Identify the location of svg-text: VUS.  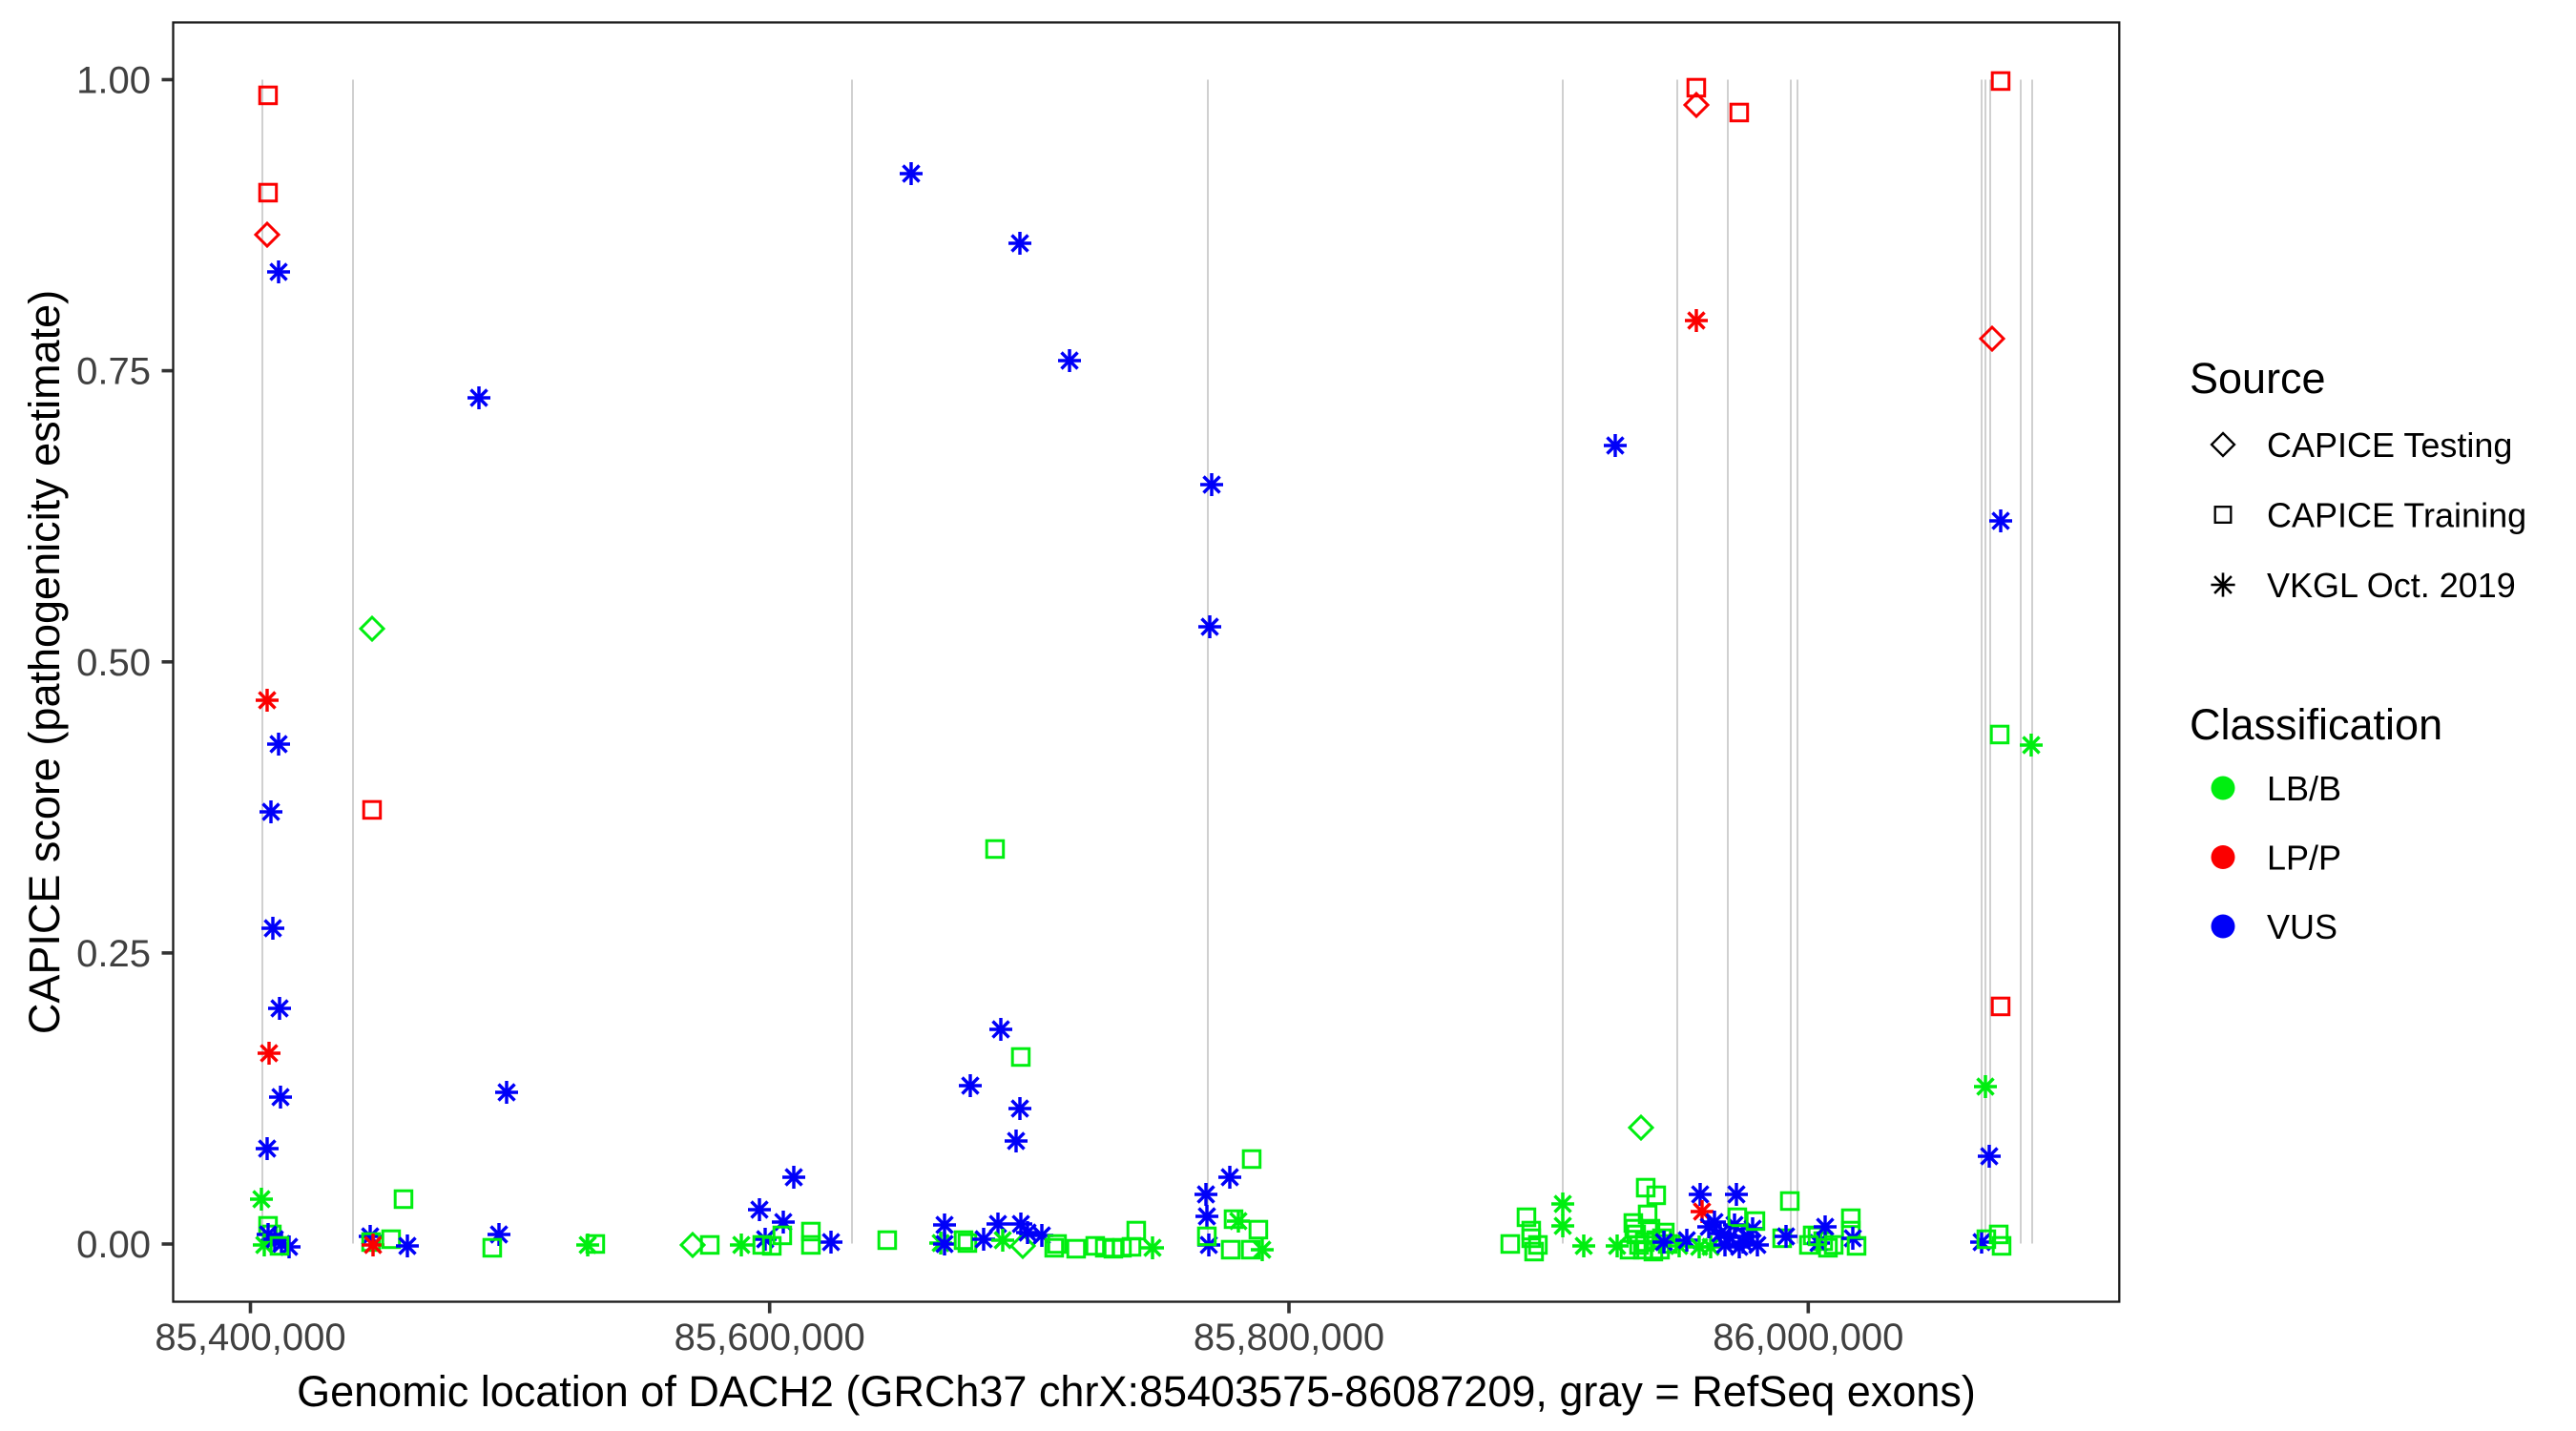
(2302, 926).